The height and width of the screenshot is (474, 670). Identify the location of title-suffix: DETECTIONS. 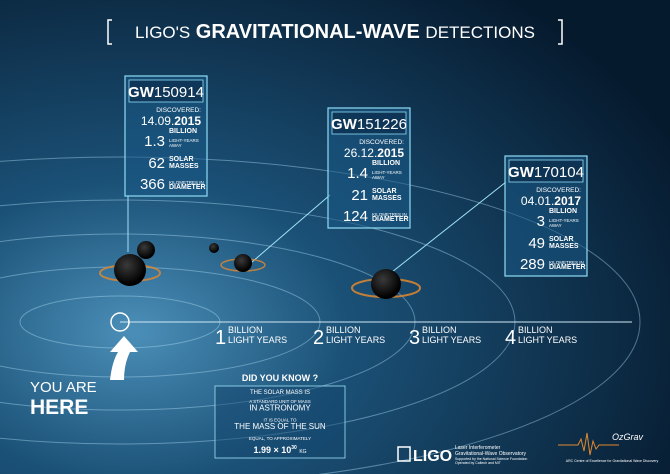
(480, 32).